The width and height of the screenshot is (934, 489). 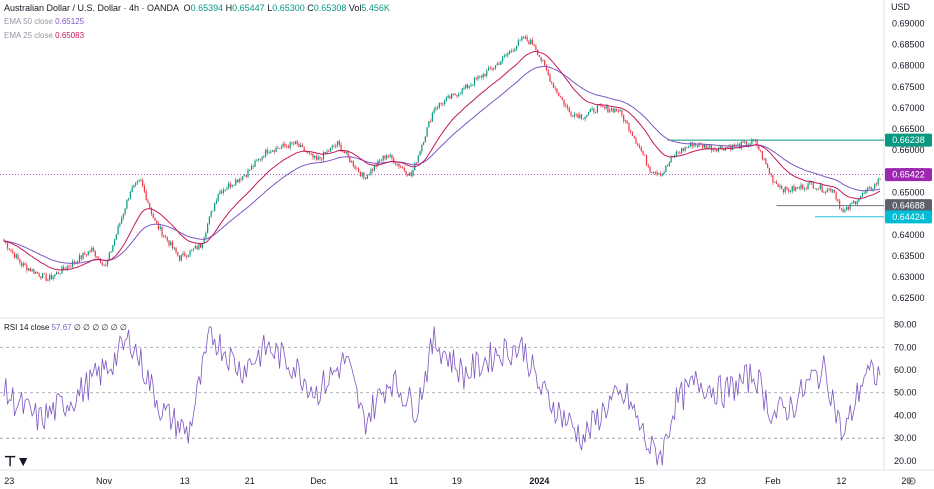 I want to click on rsi-legend: RSI 14 close 57.67 ∅ ∅ ∅ ∅ ∅ ∅, so click(x=65, y=327).